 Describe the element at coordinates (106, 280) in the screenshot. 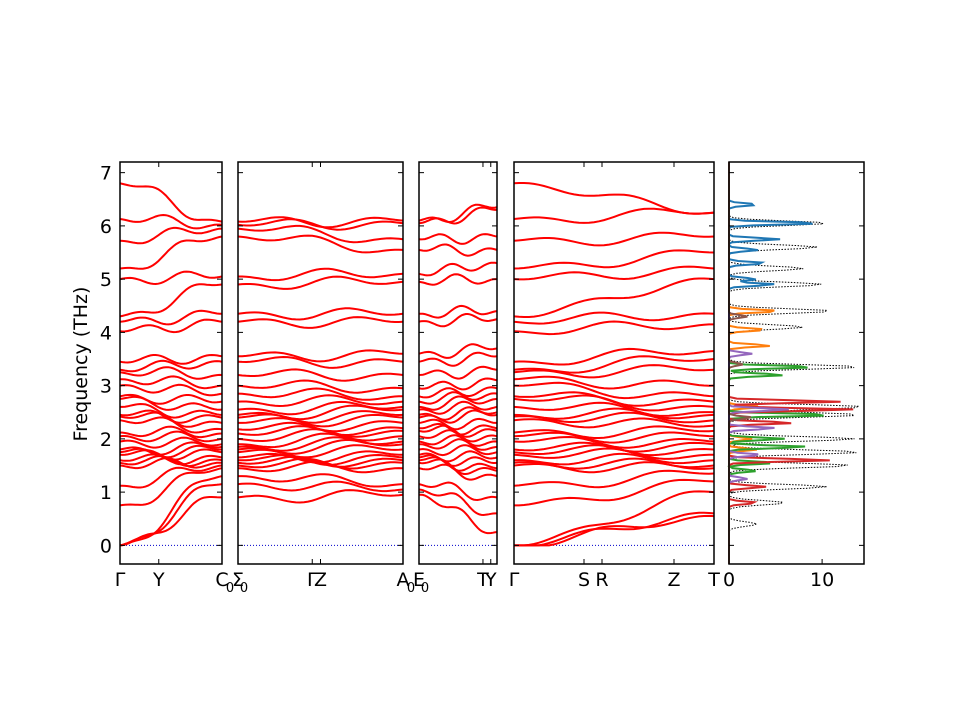

I see `y-tick-label: 5` at that location.